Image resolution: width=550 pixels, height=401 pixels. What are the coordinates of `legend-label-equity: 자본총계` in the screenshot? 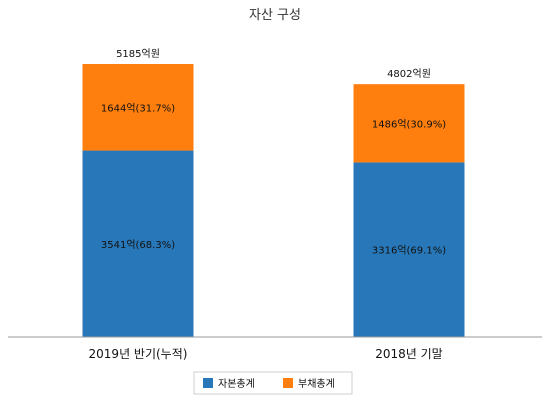 It's located at (236, 384).